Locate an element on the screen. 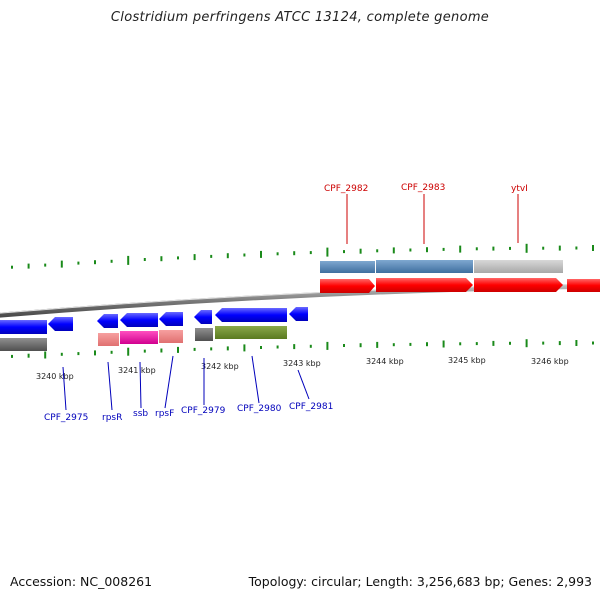 This screenshot has width=600, height=600. gene-arrow-rpsf is located at coordinates (171, 319).